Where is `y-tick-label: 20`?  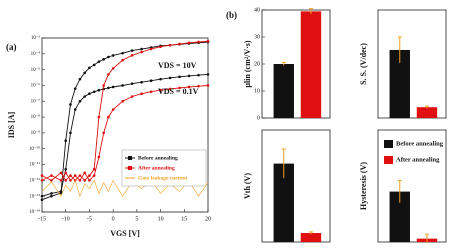 y-tick-label: 20 is located at coordinates (257, 64).